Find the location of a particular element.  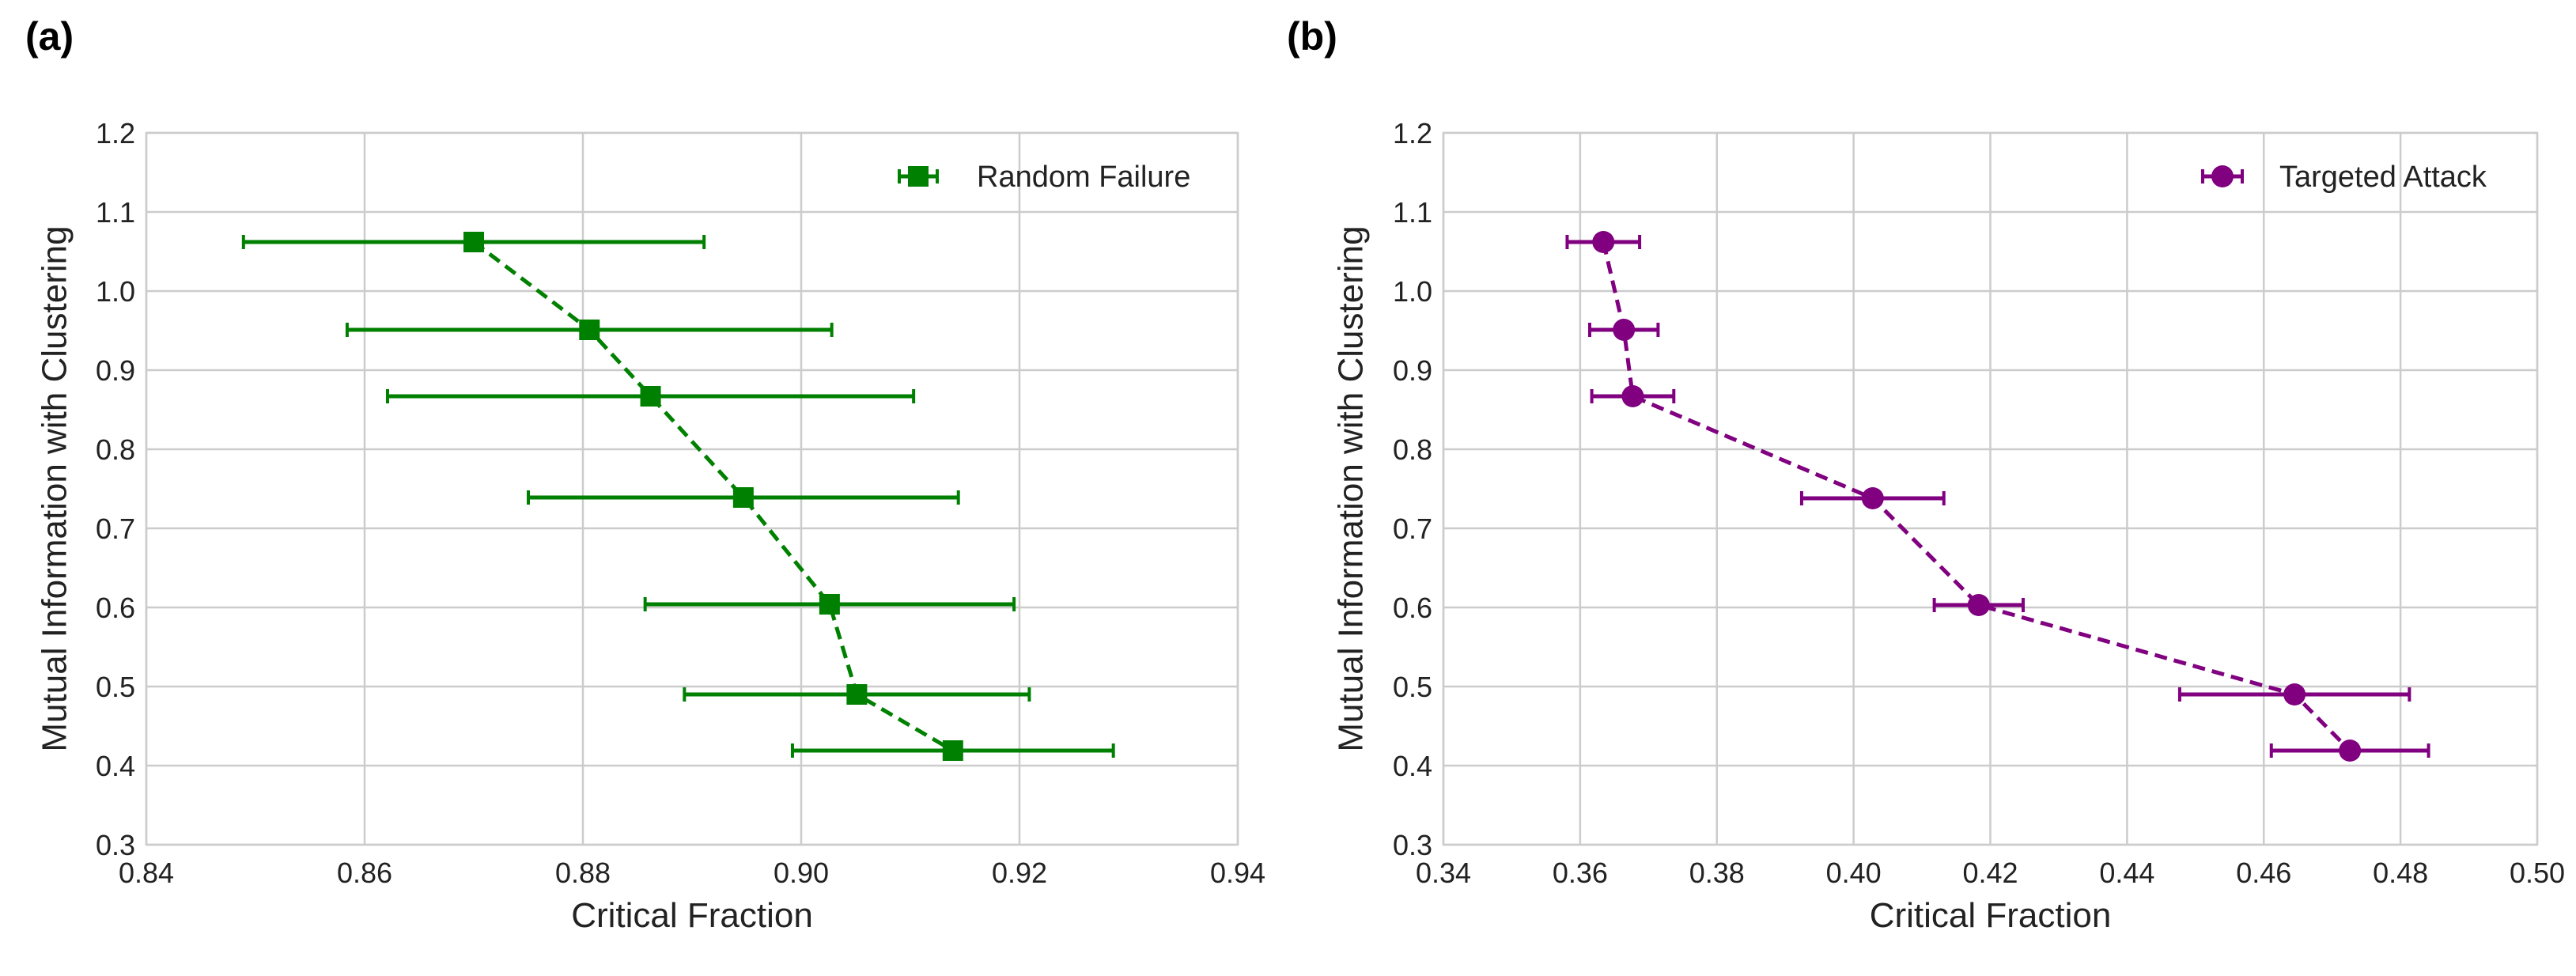

x-tick-label: 0.50 is located at coordinates (2537, 873).